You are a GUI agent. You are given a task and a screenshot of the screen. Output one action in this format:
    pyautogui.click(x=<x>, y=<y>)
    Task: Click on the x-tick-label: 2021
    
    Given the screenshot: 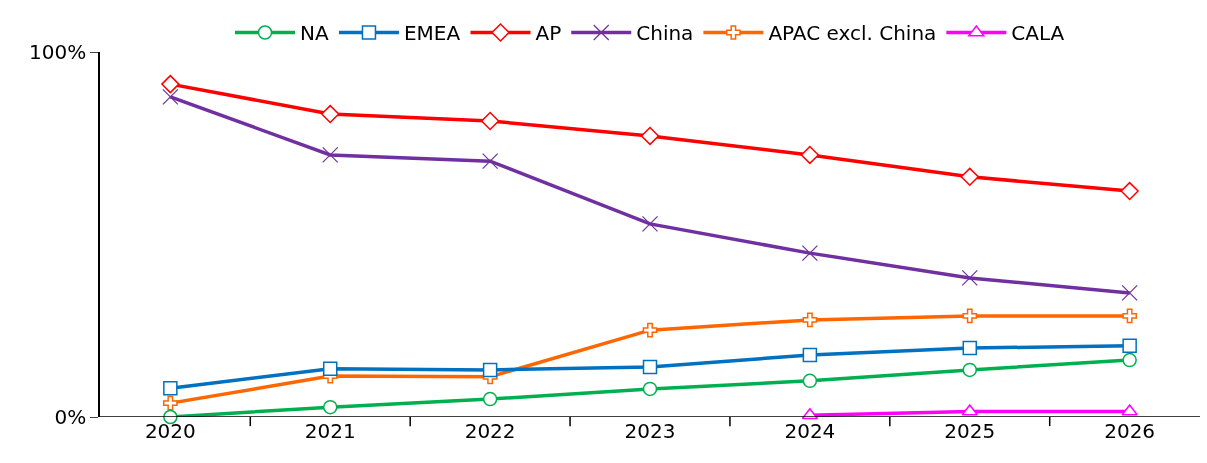 What is the action you would take?
    pyautogui.click(x=330, y=431)
    